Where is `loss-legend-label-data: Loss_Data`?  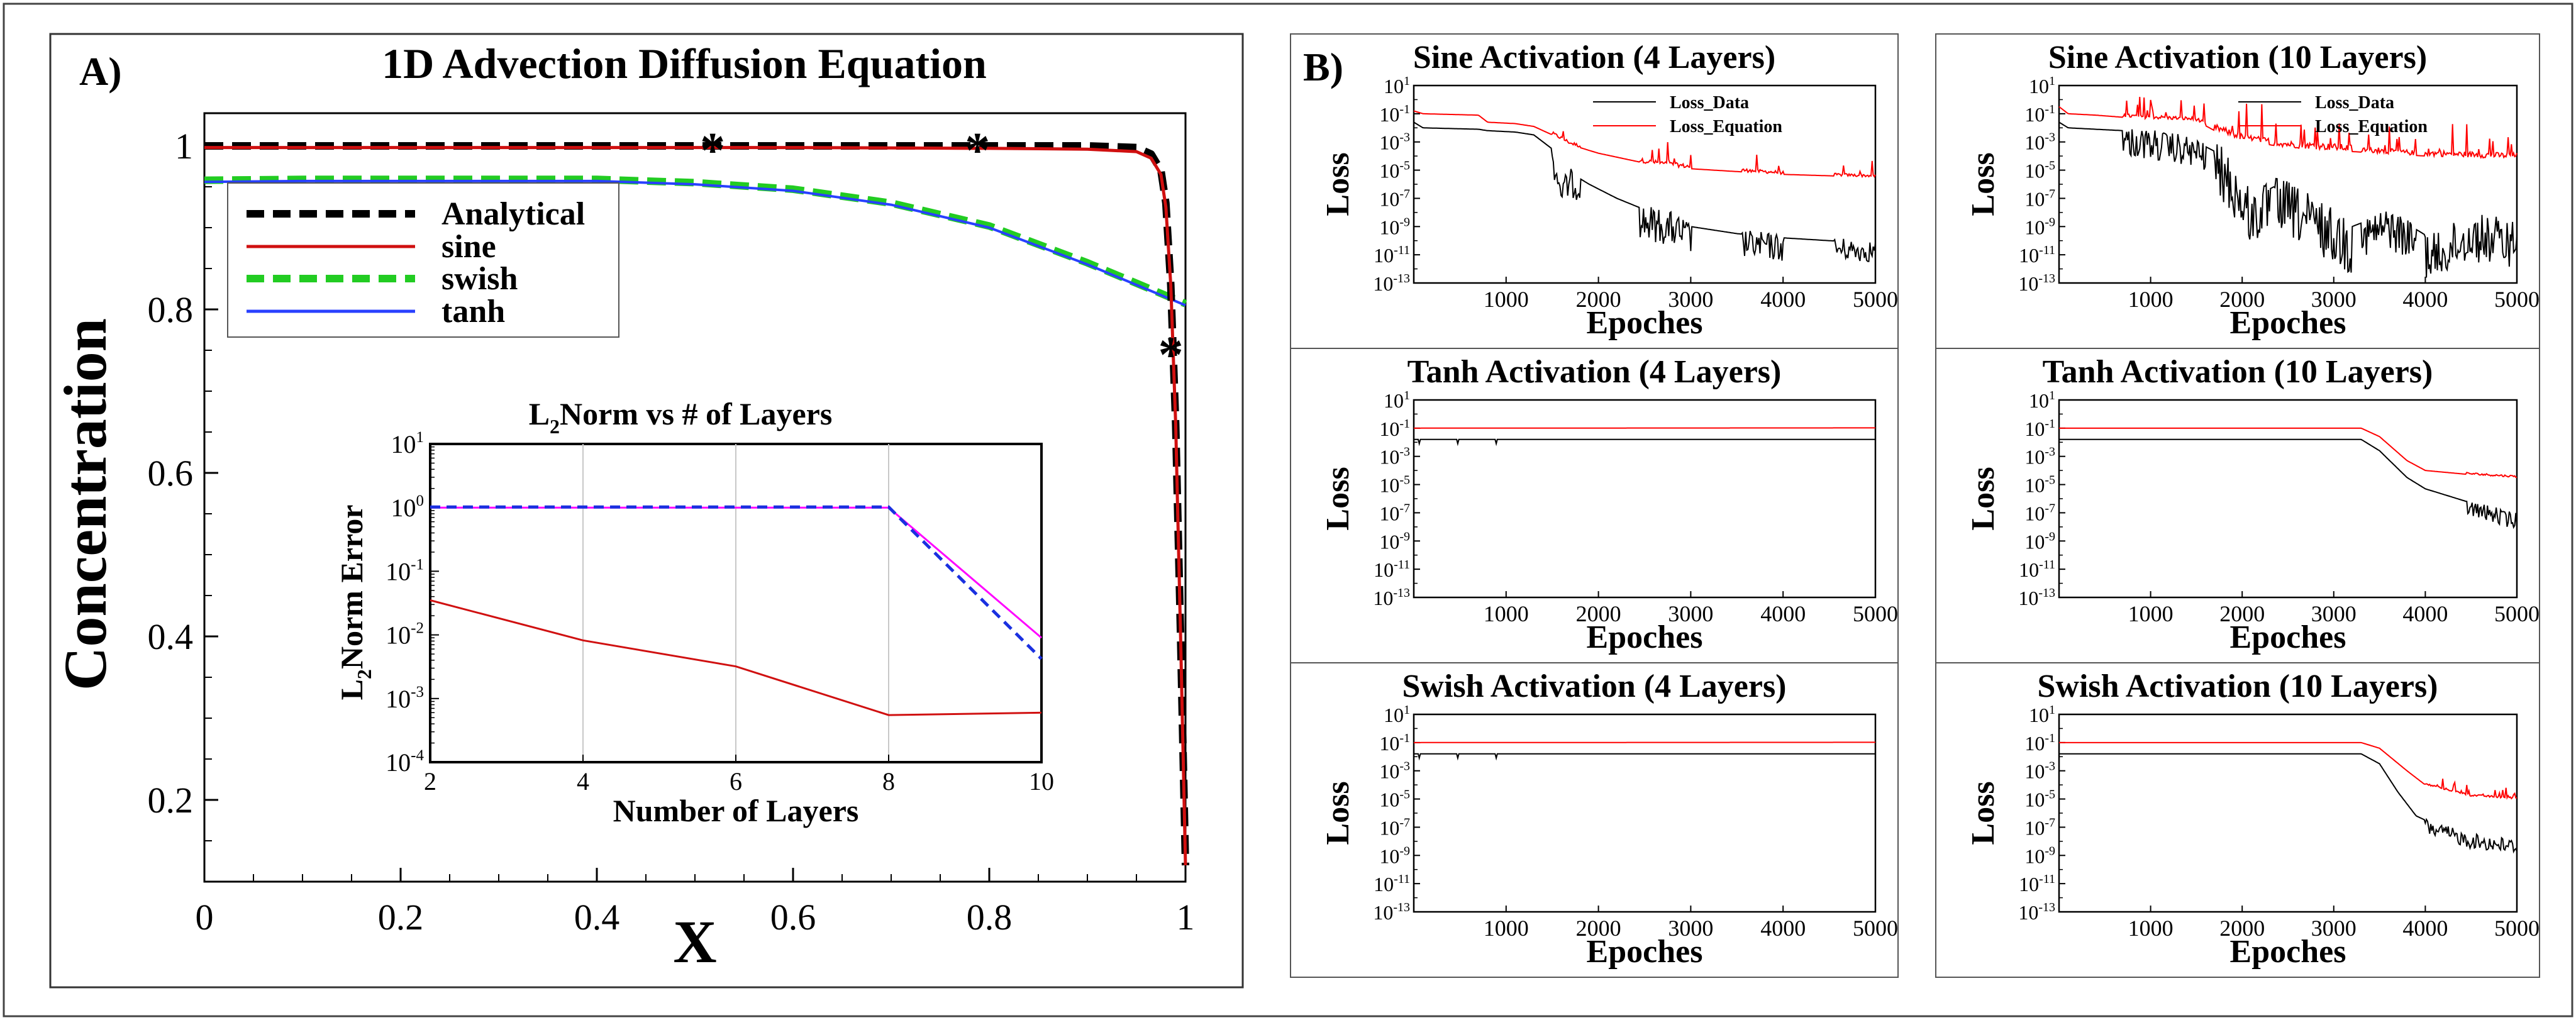 loss-legend-label-data: Loss_Data is located at coordinates (2354, 103).